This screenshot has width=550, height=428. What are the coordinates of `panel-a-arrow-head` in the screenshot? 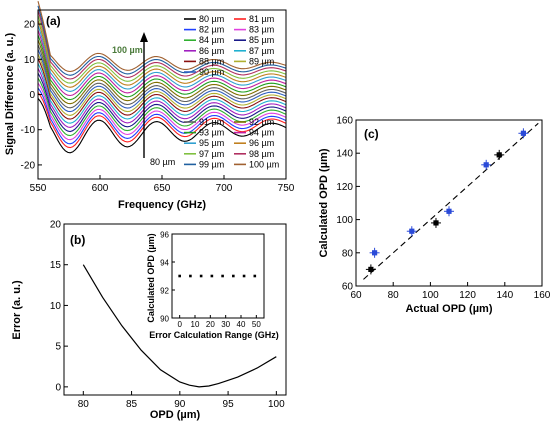 It's located at (144, 37).